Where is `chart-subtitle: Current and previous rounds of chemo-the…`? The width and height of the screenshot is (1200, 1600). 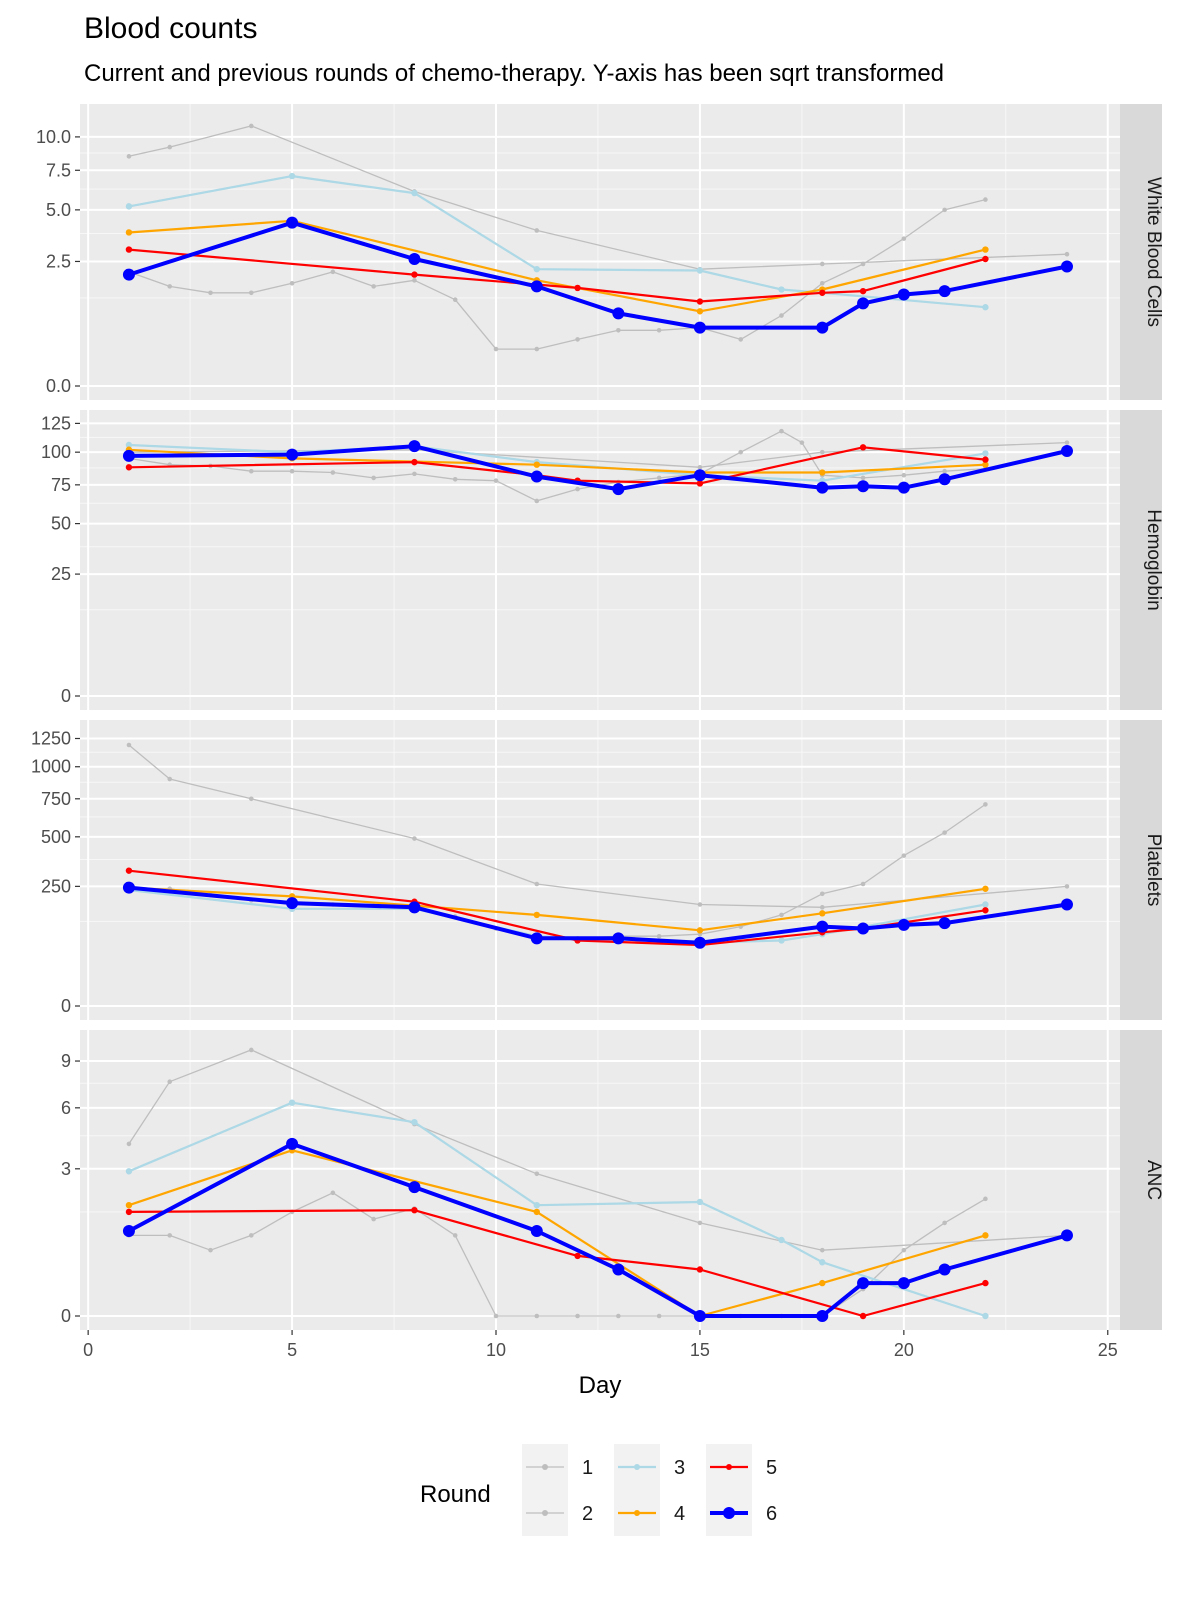 chart-subtitle: Current and previous rounds of chemo-the… is located at coordinates (514, 73).